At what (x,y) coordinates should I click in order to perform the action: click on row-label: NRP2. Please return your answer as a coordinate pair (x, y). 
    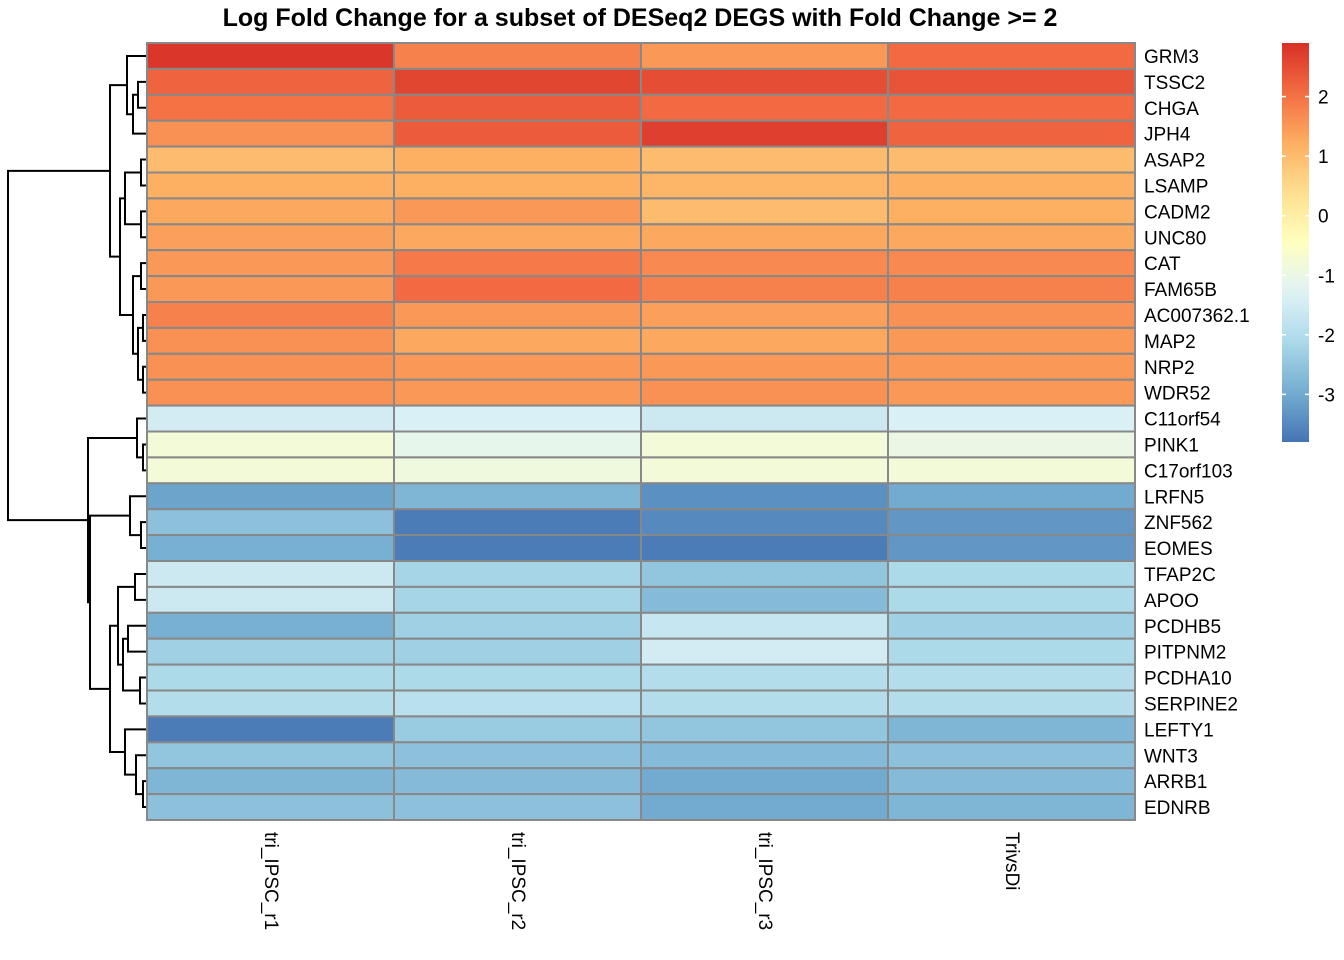
    Looking at the image, I should click on (1169, 368).